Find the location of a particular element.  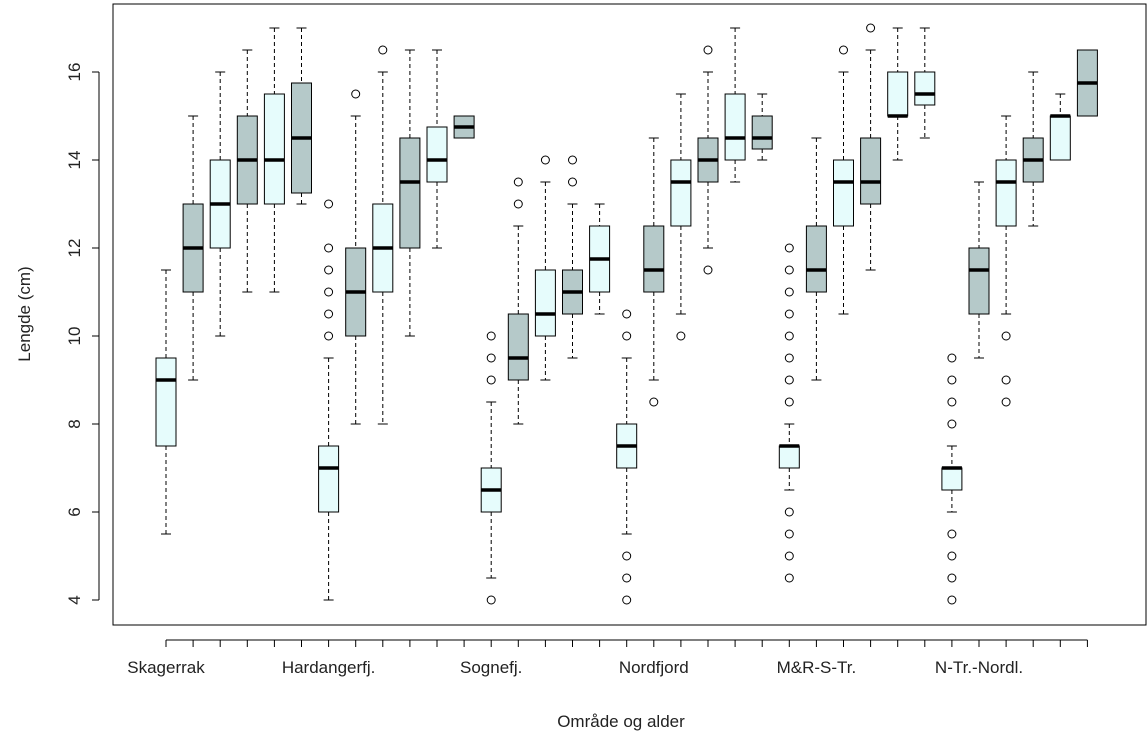

x-tick-label: Skagerrak is located at coordinates (166, 667).